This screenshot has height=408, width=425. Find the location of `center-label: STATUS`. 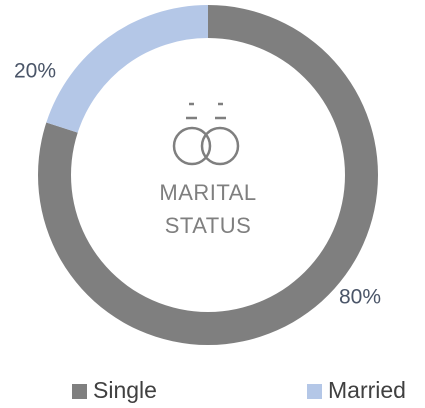

center-label: STATUS is located at coordinates (208, 225).